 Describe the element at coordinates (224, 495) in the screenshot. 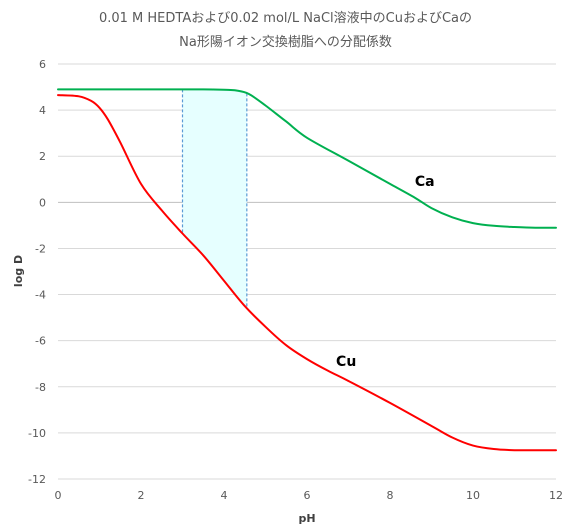

I see `x-tick-label: 4` at that location.